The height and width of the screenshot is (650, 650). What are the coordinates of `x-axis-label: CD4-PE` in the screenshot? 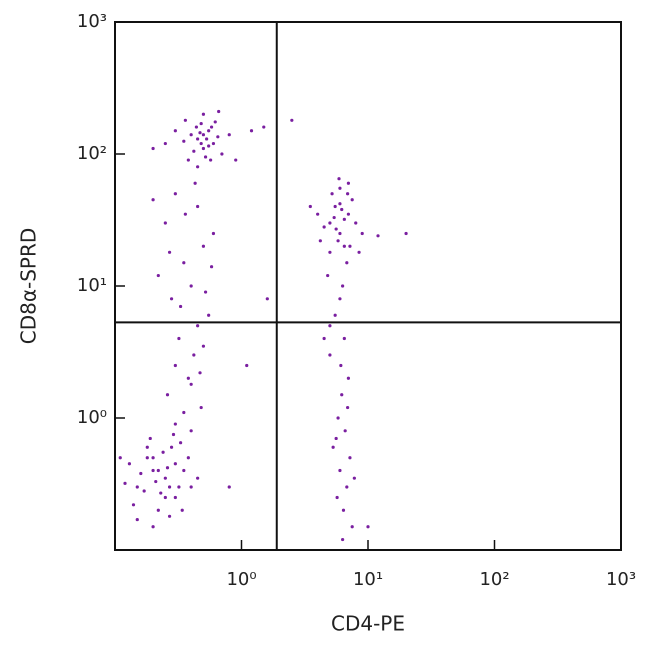 It's located at (368, 624).